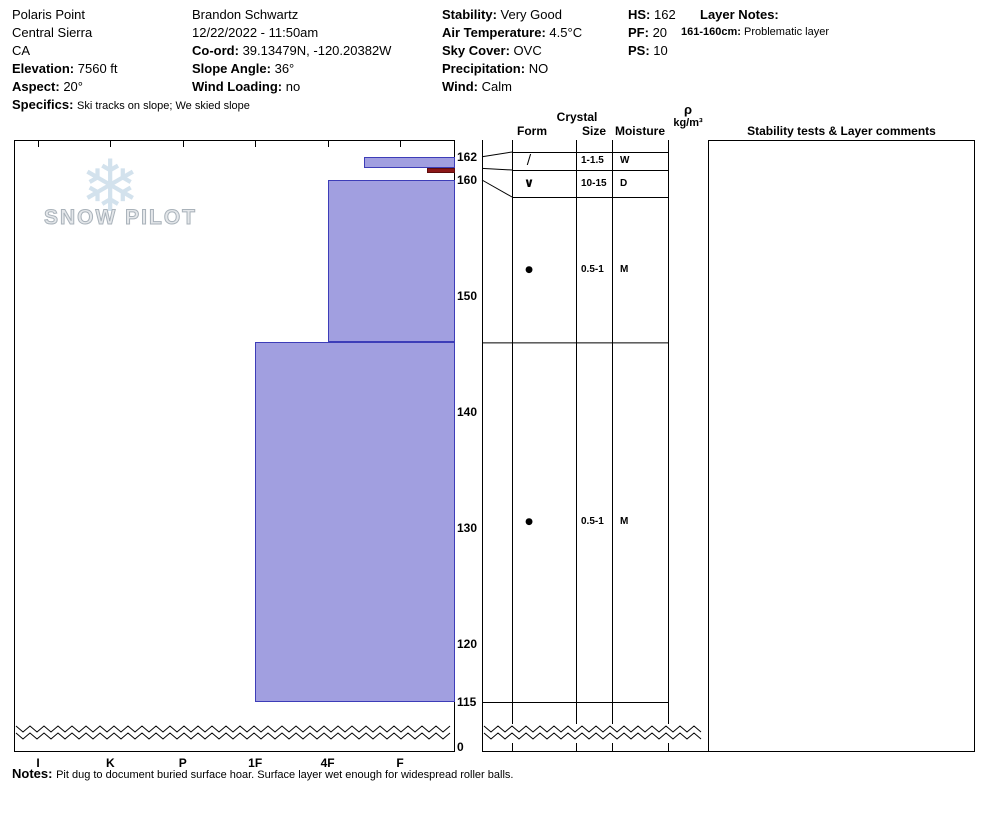 This screenshot has width=994, height=840. Describe the element at coordinates (73, 86) in the screenshot. I see `aspect-value: 20°` at that location.